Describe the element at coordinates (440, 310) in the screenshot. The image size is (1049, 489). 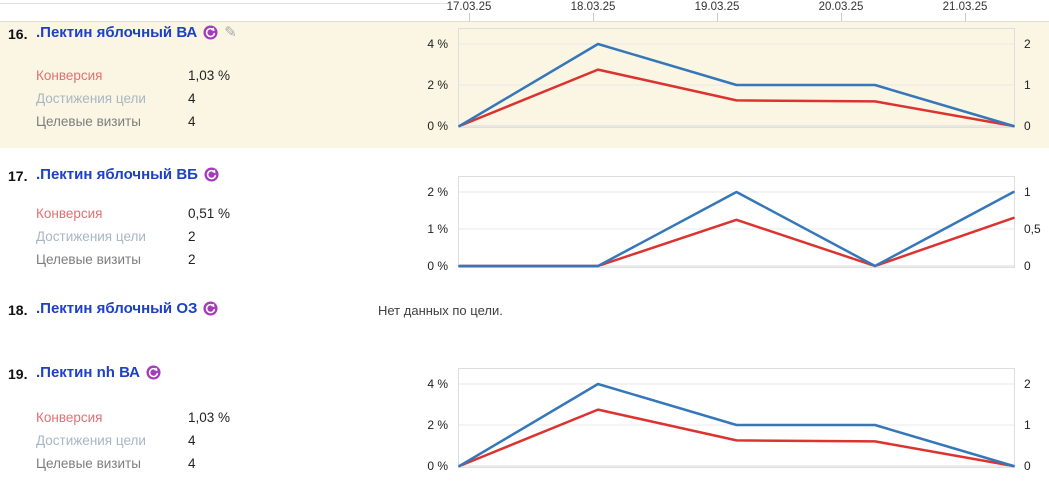
I see `no-data-message: Нет данных по цели.` at that location.